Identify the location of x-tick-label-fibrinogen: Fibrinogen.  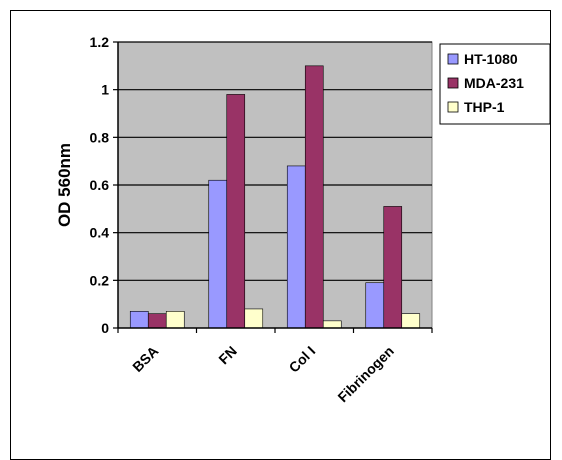
(365, 374).